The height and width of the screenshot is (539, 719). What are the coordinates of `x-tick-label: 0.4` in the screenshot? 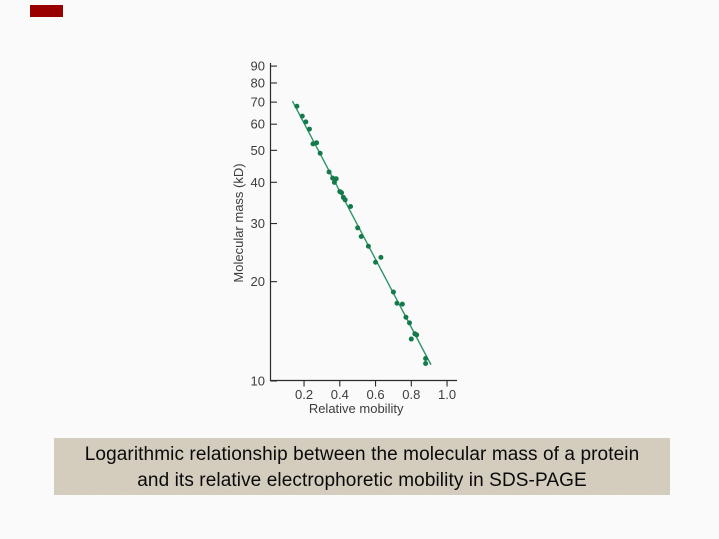 It's located at (340, 394).